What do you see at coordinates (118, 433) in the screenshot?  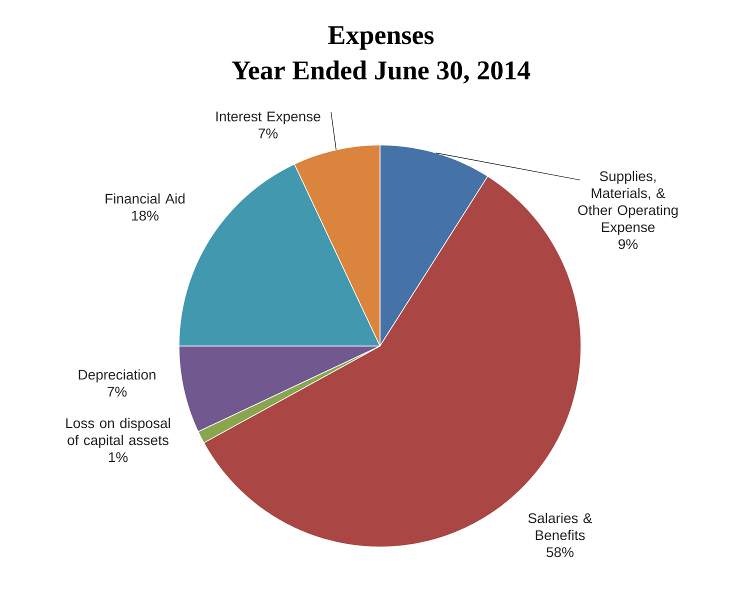 I see `slice-label: Loss on disposal of capital assets` at bounding box center [118, 433].